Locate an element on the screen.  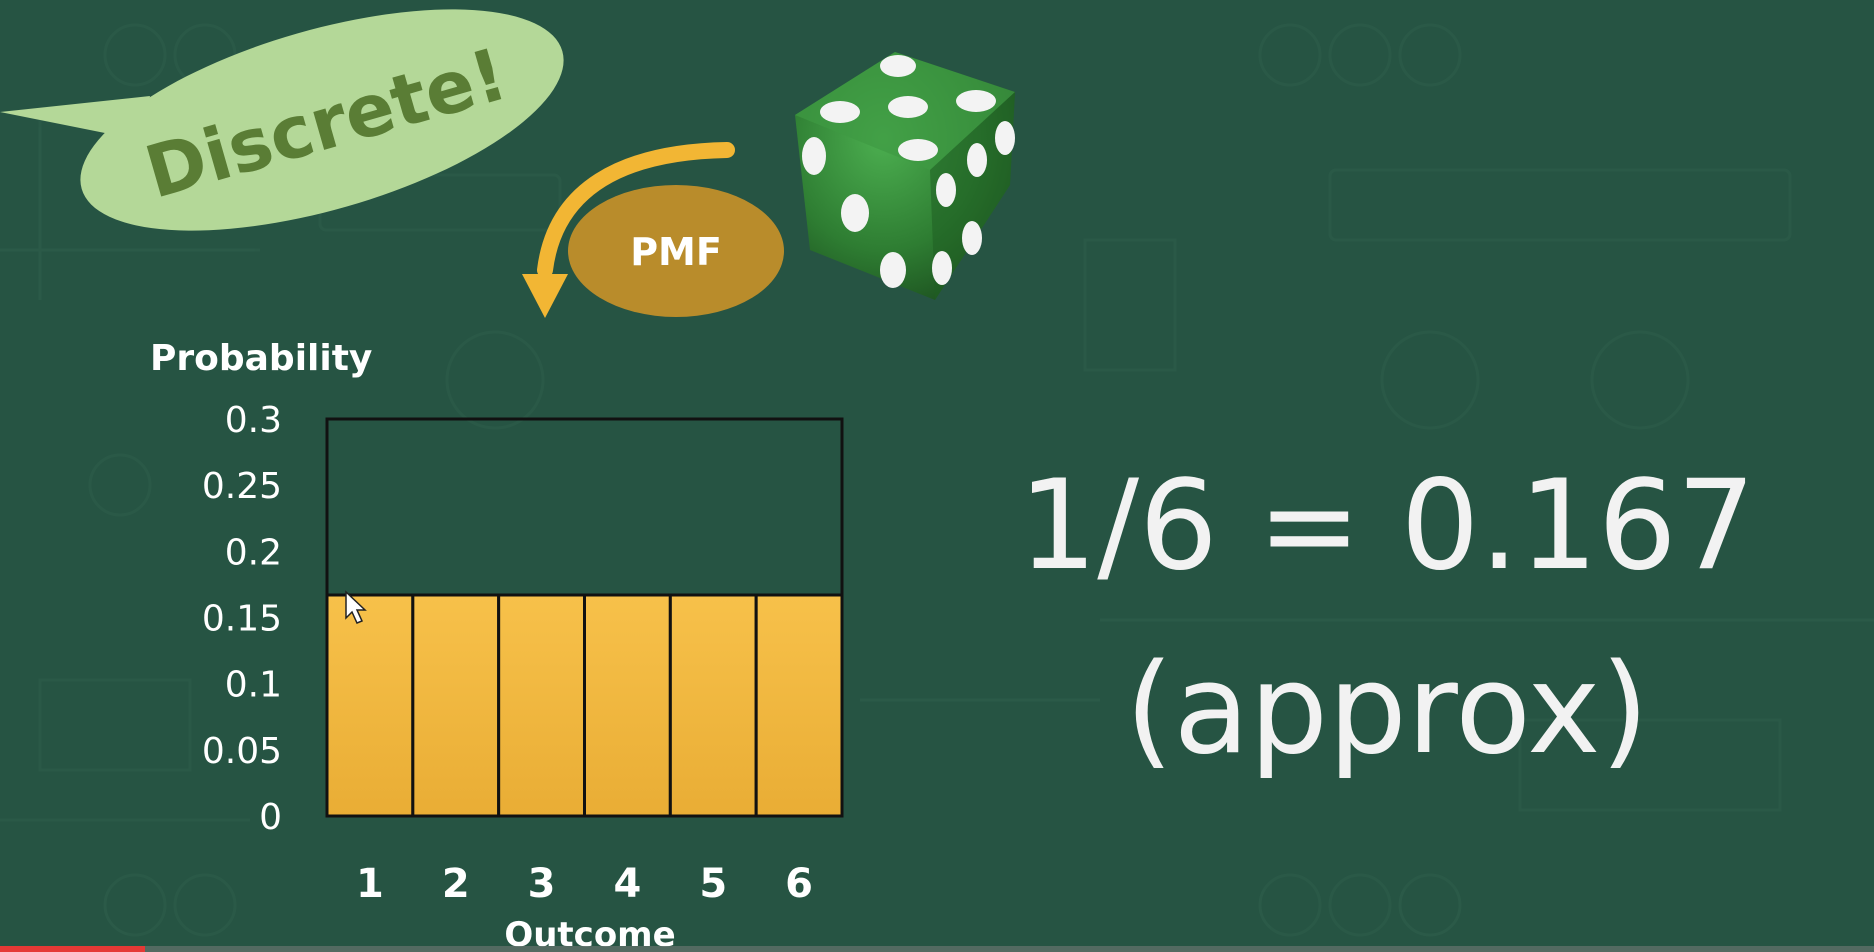
x-tick-label: 4 is located at coordinates (627, 884).